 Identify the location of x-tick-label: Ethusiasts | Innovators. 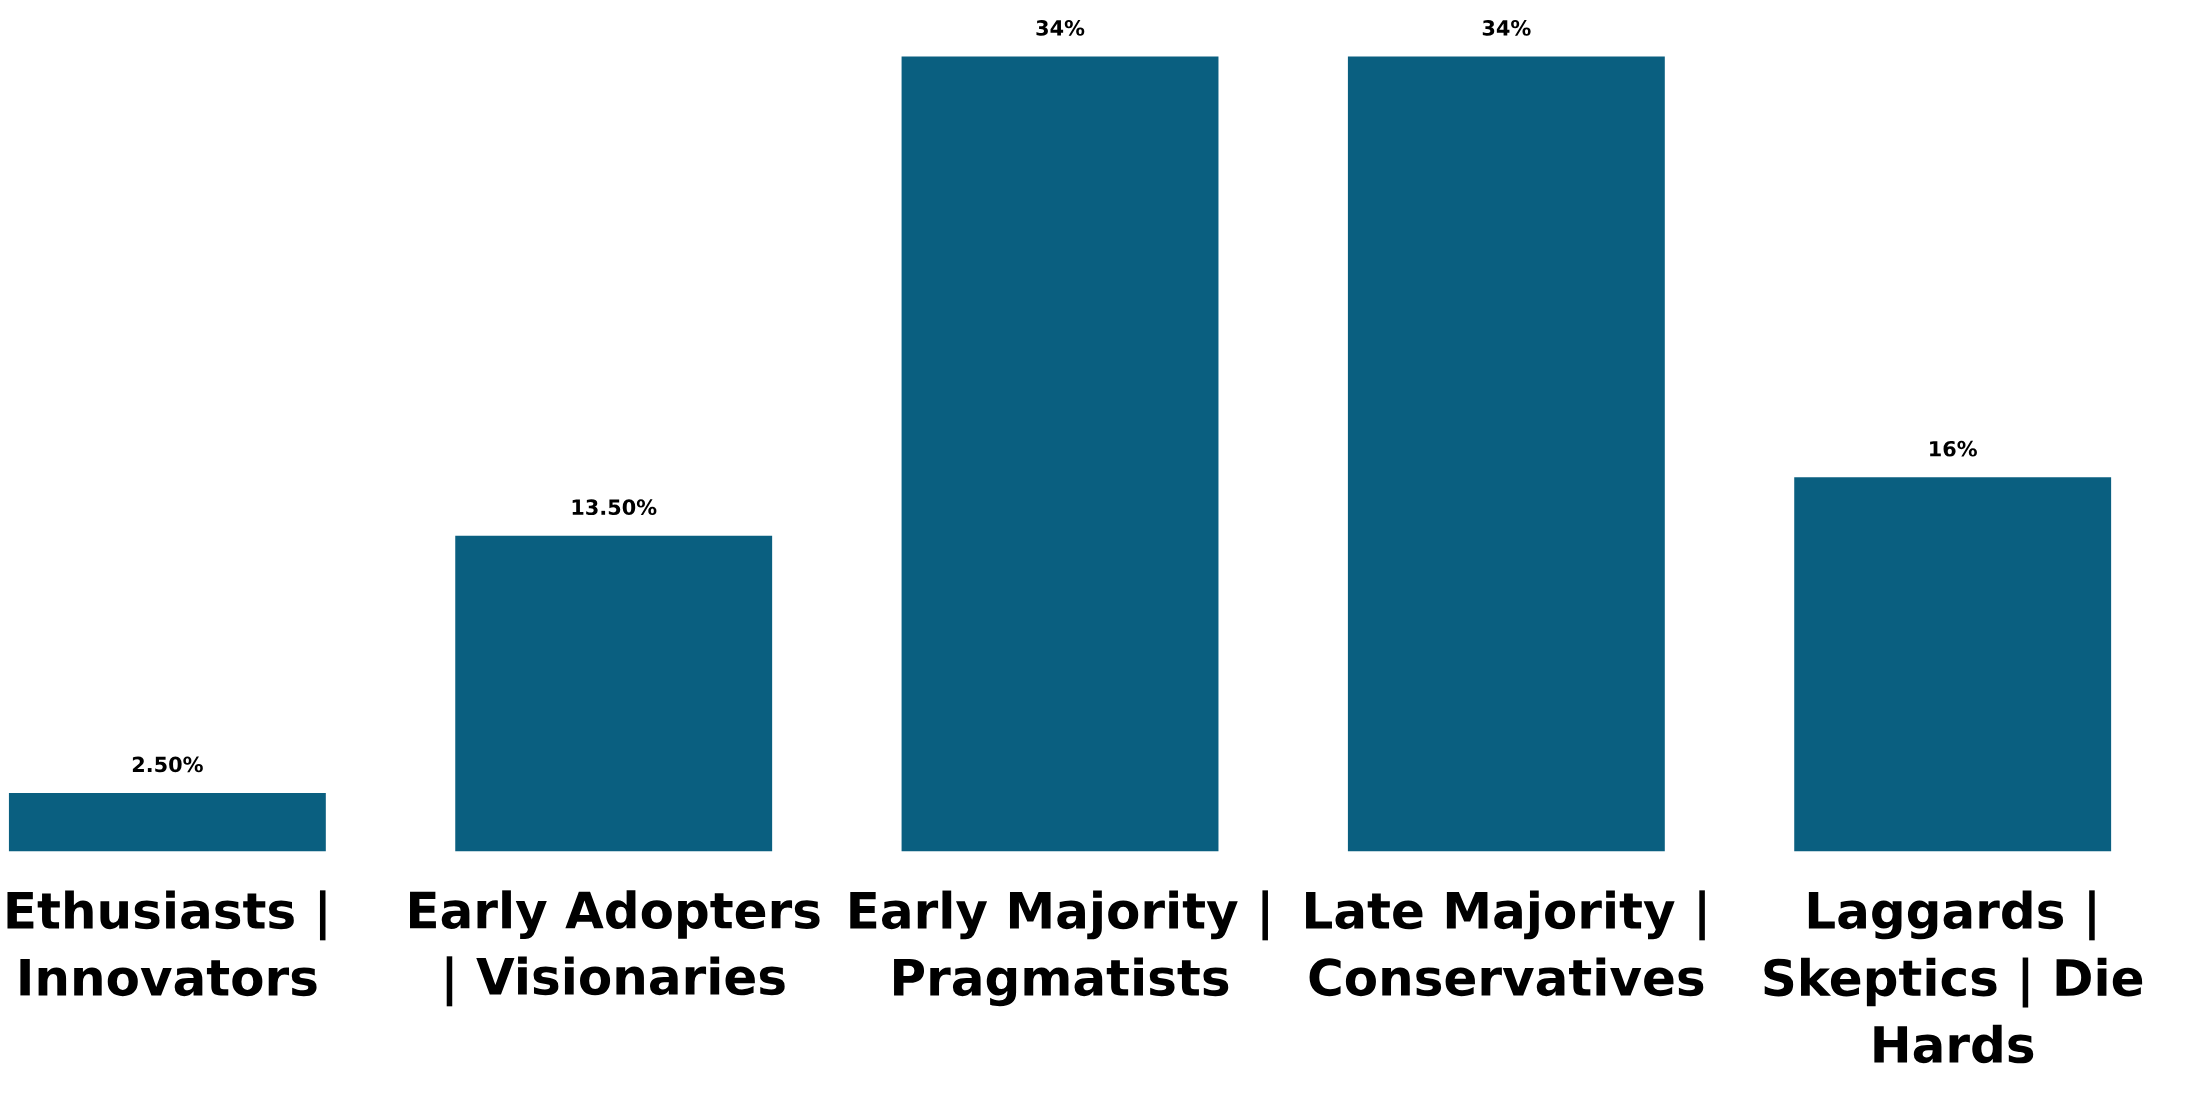
(166, 943).